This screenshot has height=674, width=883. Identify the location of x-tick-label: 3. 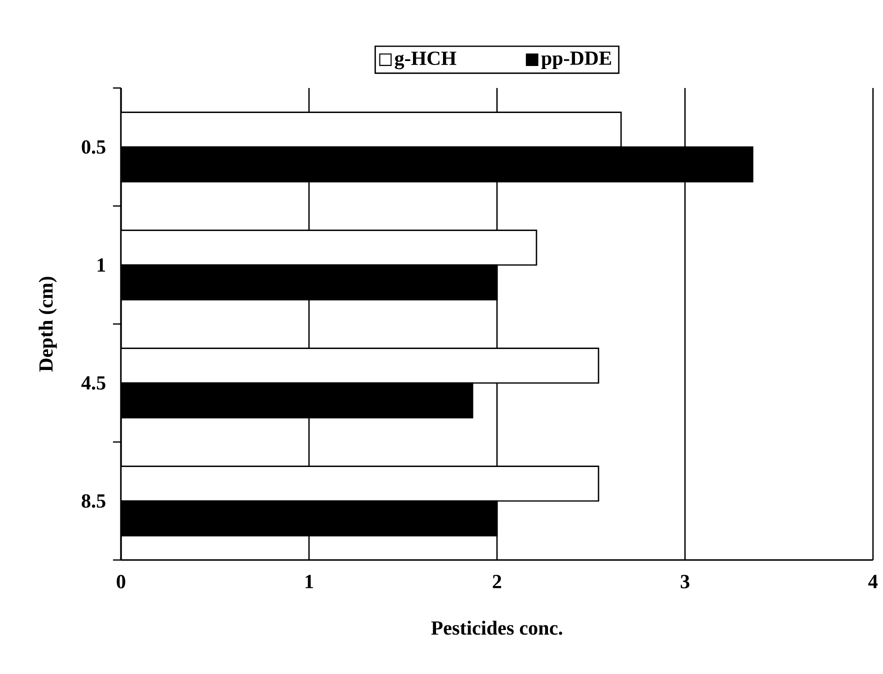
(685, 581).